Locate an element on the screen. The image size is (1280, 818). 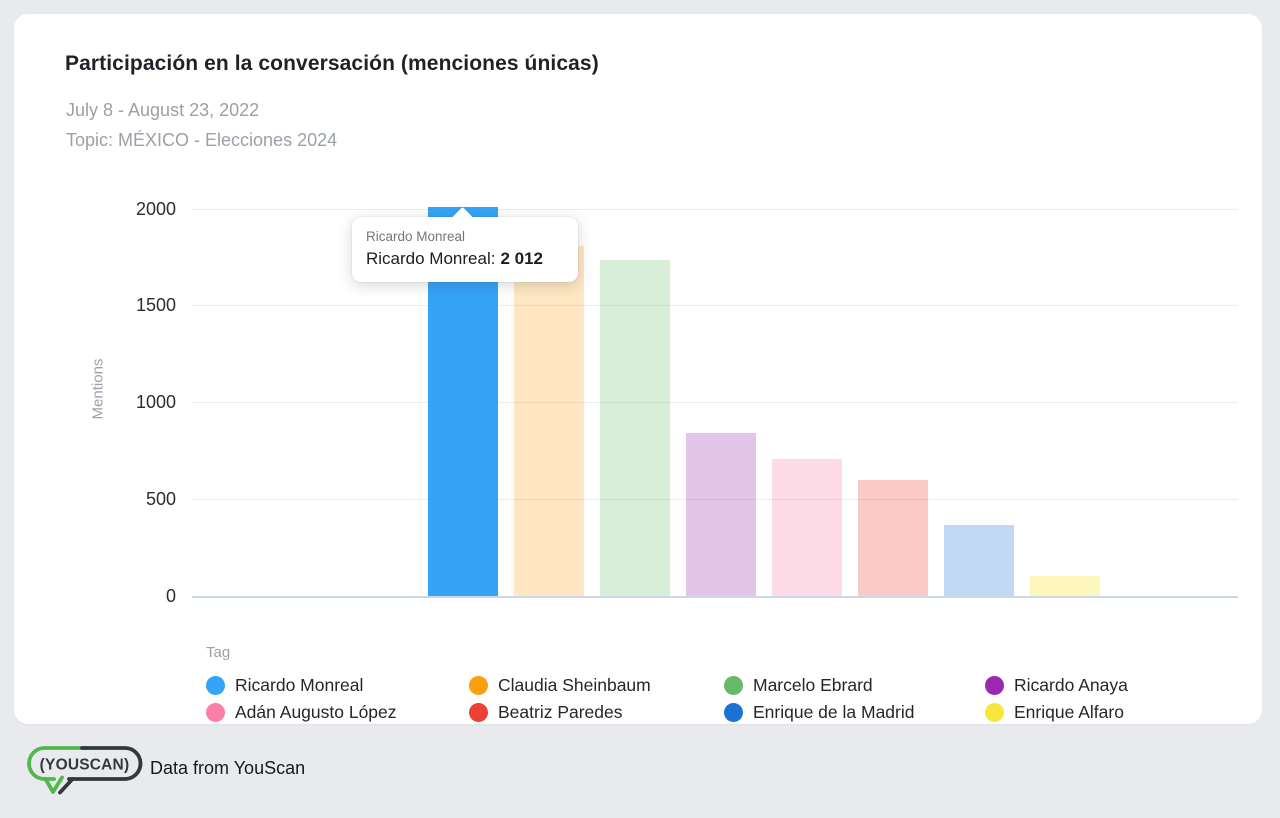
legend-label: Marcelo Ebrard is located at coordinates (813, 685).